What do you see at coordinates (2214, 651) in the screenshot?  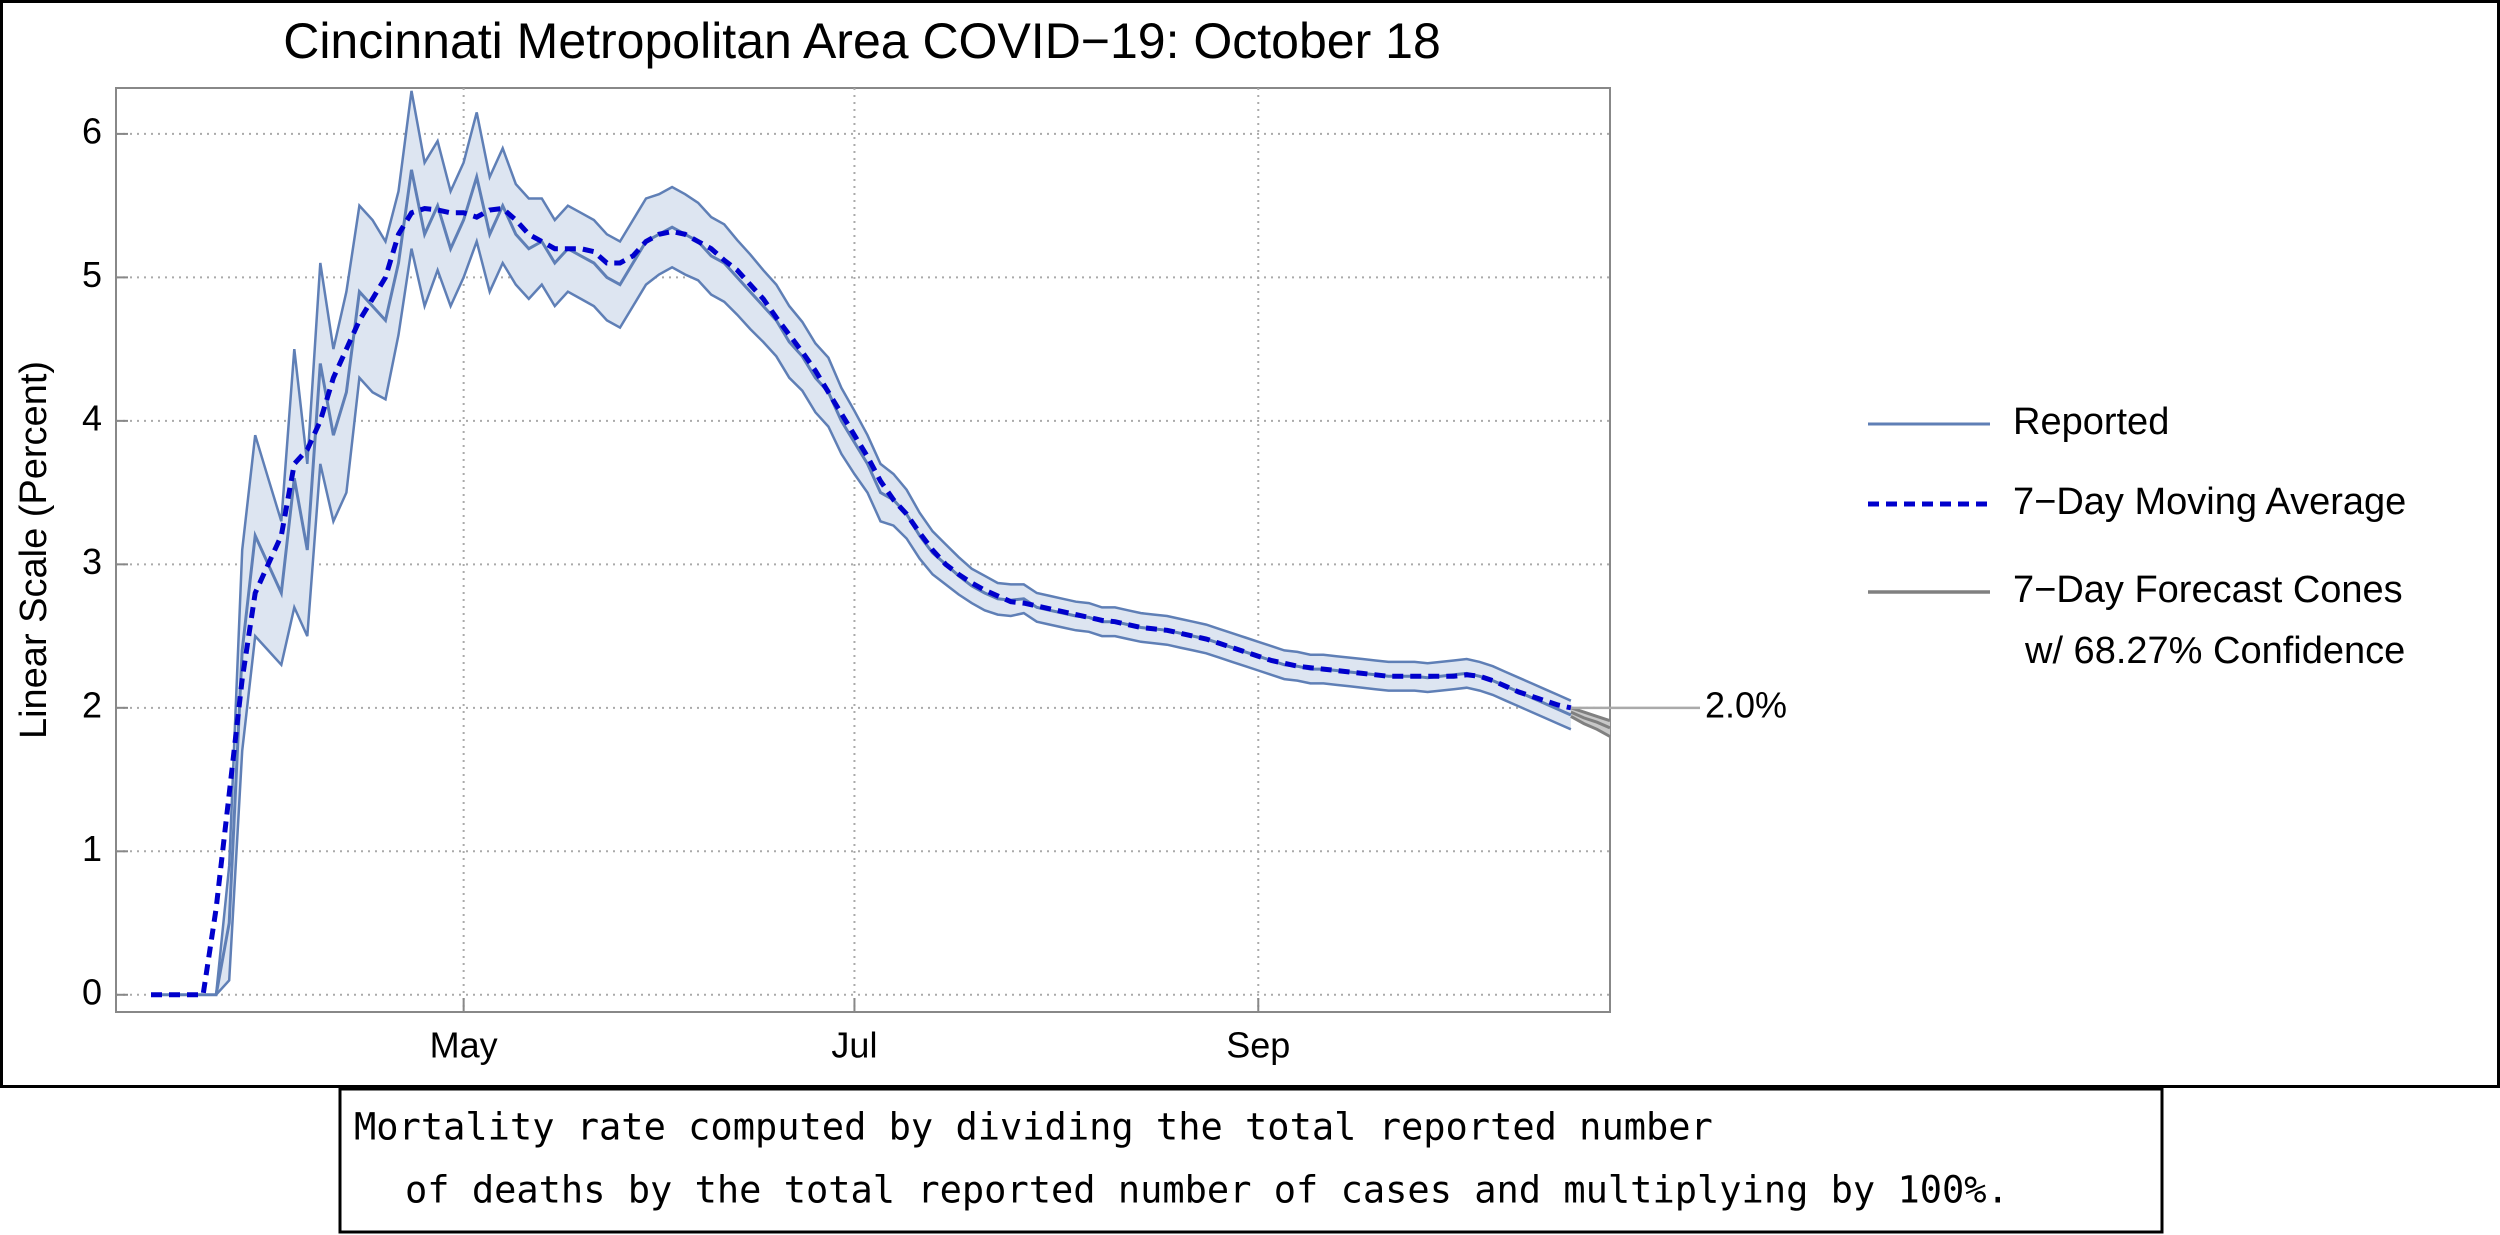 I see `legend-label: w/ 68.27% Confidence` at bounding box center [2214, 651].